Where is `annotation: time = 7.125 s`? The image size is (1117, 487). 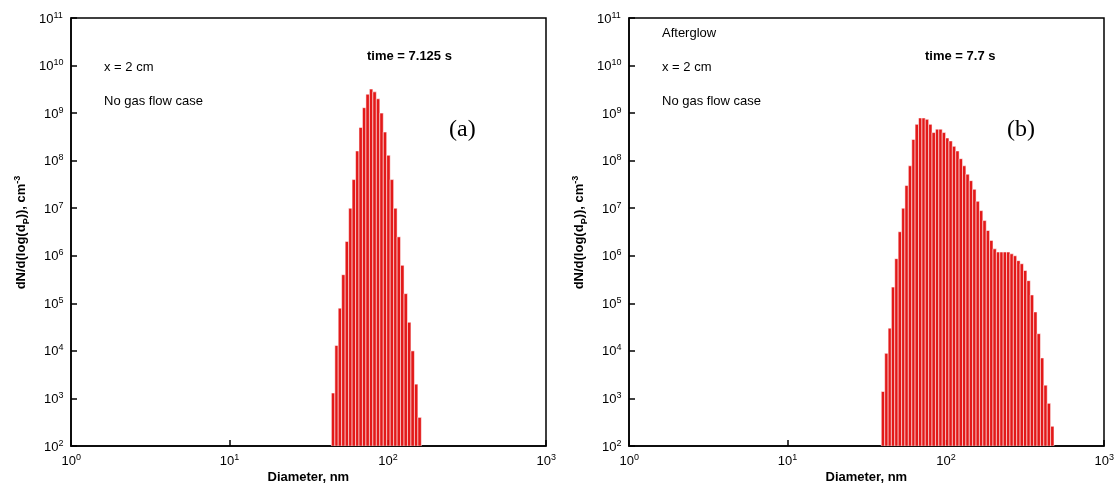 annotation: time = 7.125 s is located at coordinates (409, 55).